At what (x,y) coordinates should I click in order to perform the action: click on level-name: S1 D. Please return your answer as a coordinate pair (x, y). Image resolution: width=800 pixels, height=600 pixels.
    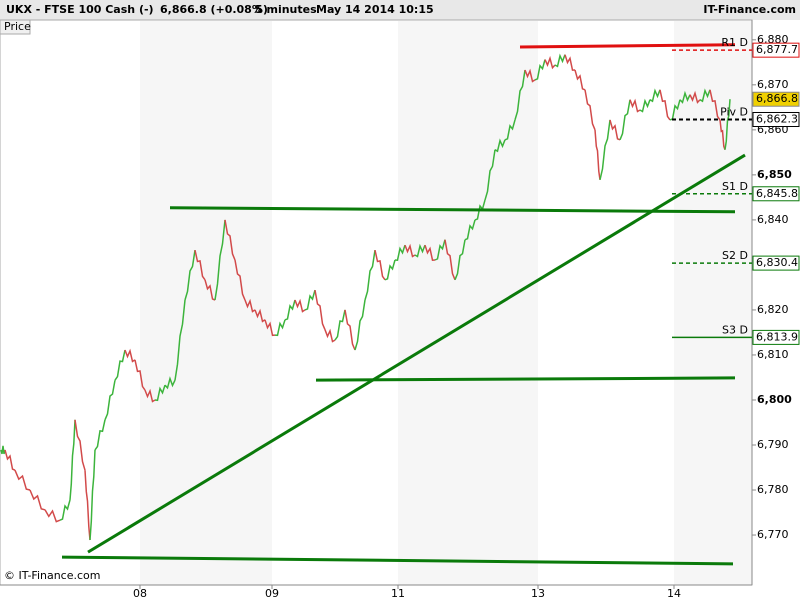
    Looking at the image, I should click on (735, 186).